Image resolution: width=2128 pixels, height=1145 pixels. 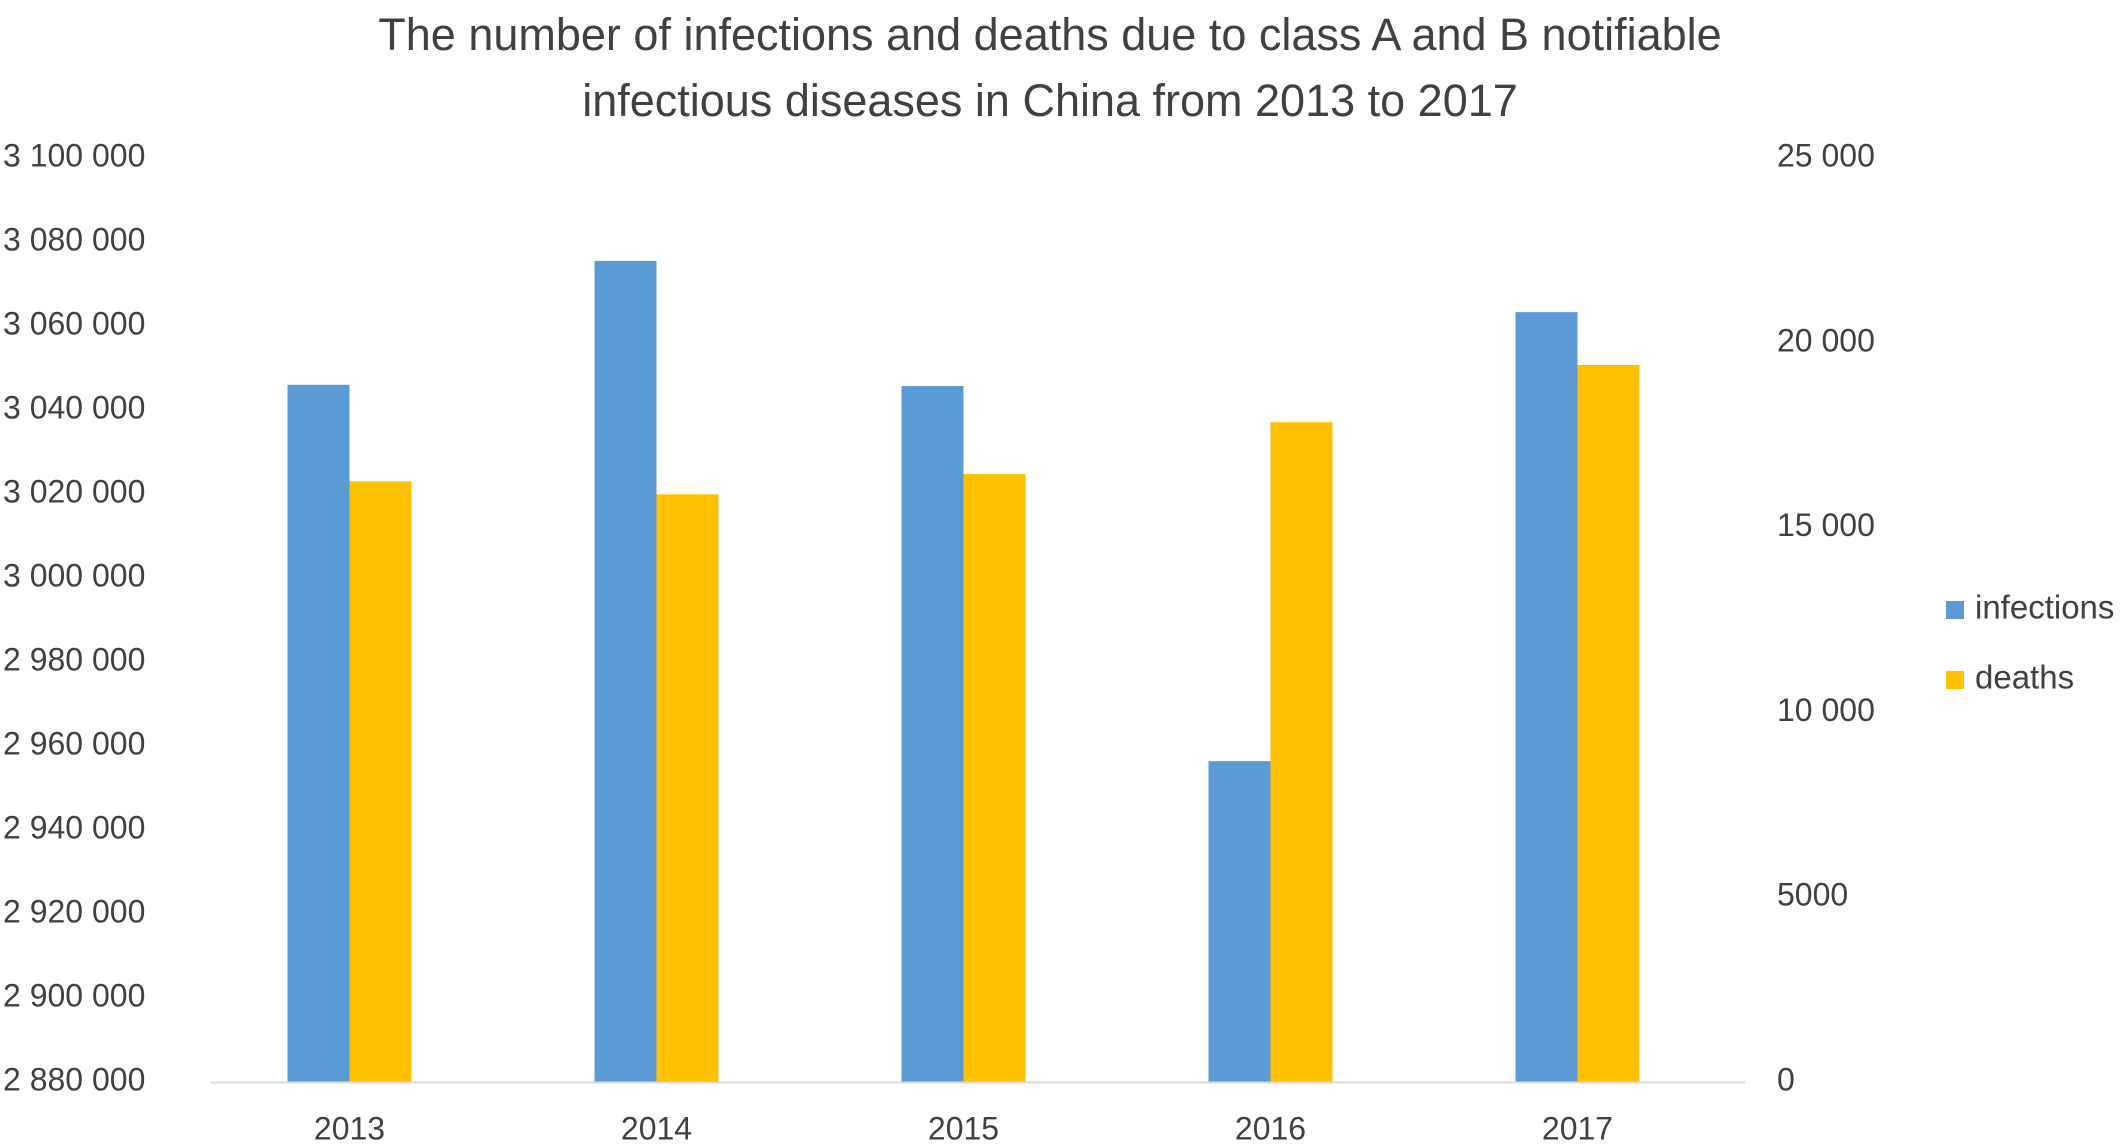 What do you see at coordinates (1826, 710) in the screenshot?
I see `right-y-tick-label: 10 000` at bounding box center [1826, 710].